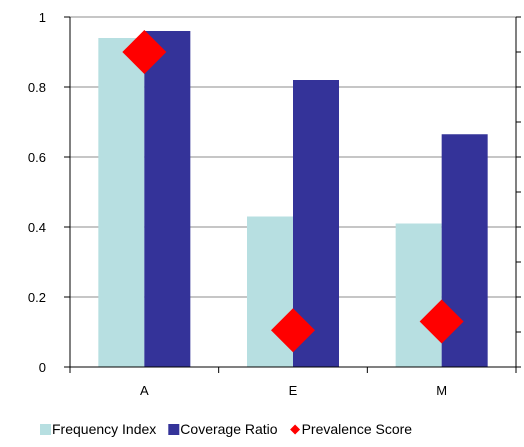 This screenshot has width=524, height=447. I want to click on y-tick-label: 0.6, so click(37, 157).